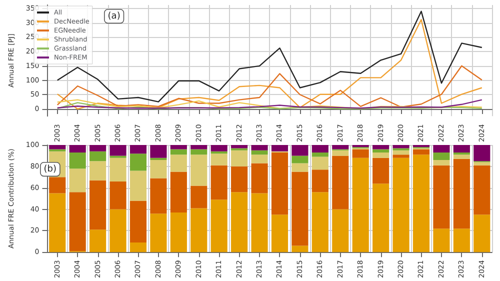 The height and width of the screenshot is (281, 500). What do you see at coordinates (114, 16) in the screenshot?
I see `annotation: (a)` at bounding box center [114, 16].